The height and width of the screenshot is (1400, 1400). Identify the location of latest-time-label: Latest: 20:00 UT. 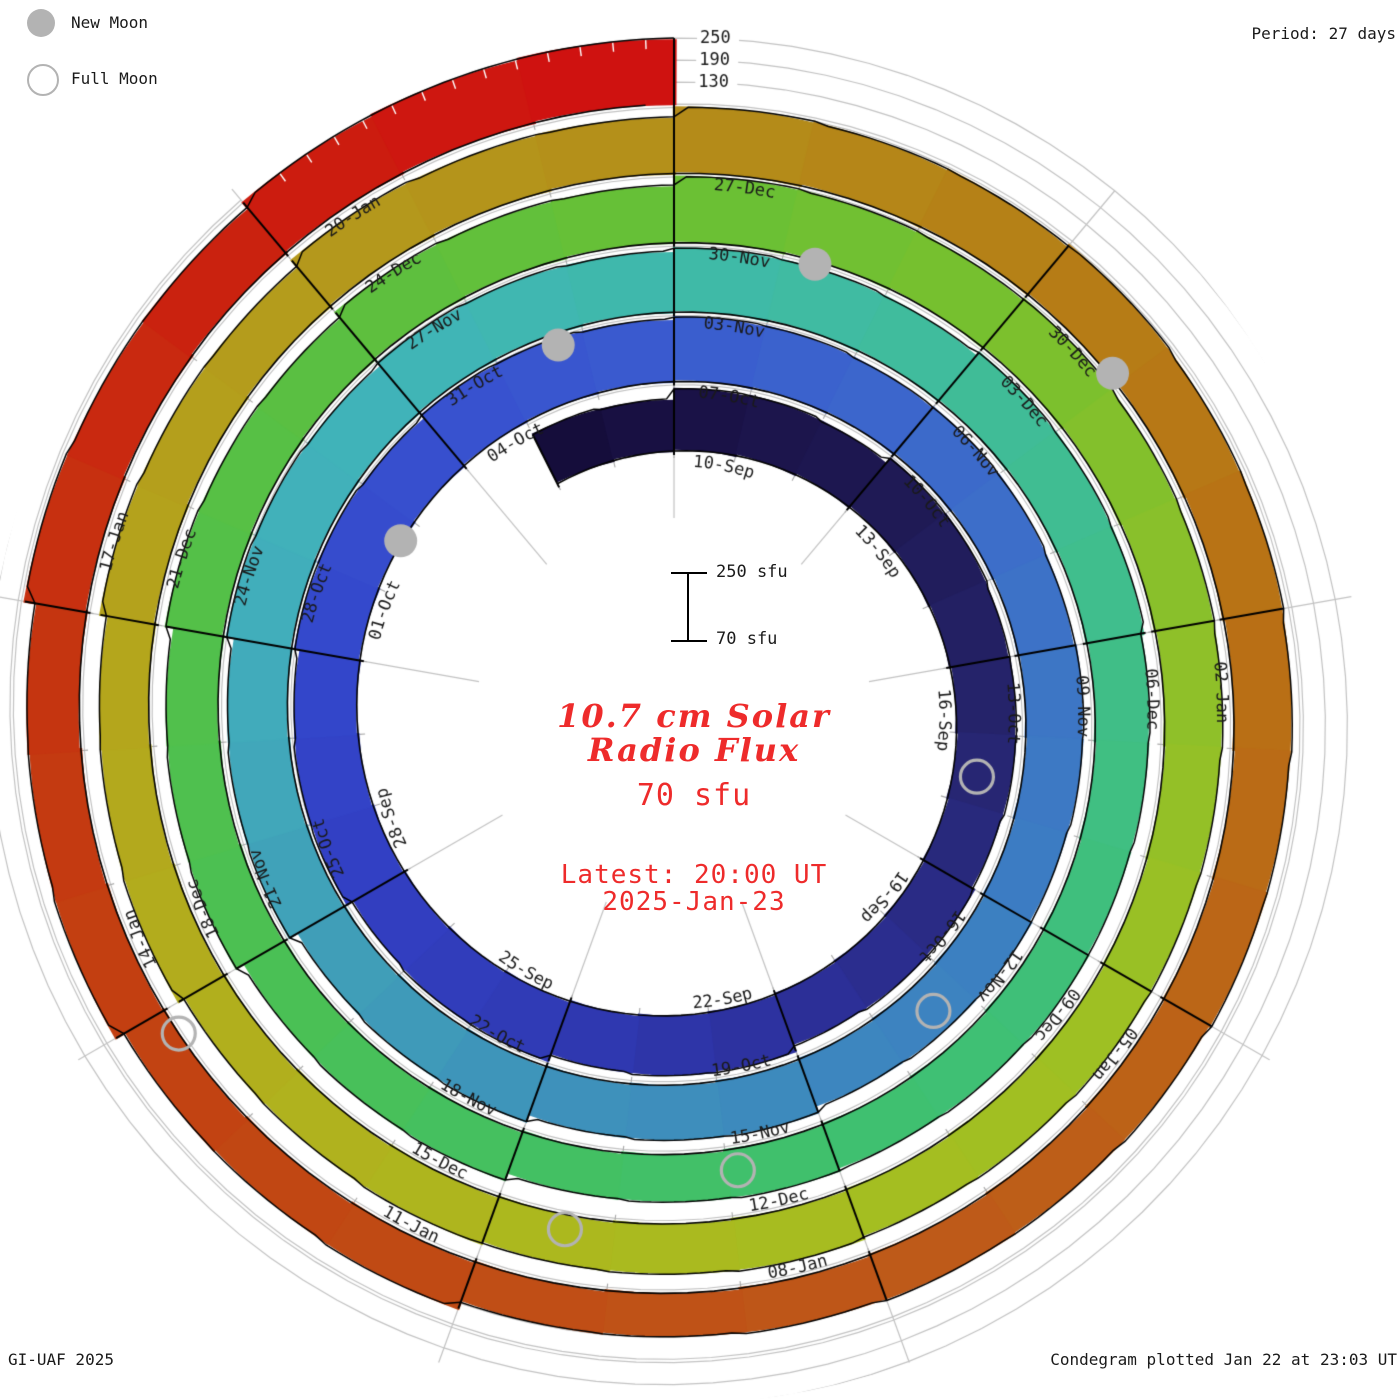
(694, 875).